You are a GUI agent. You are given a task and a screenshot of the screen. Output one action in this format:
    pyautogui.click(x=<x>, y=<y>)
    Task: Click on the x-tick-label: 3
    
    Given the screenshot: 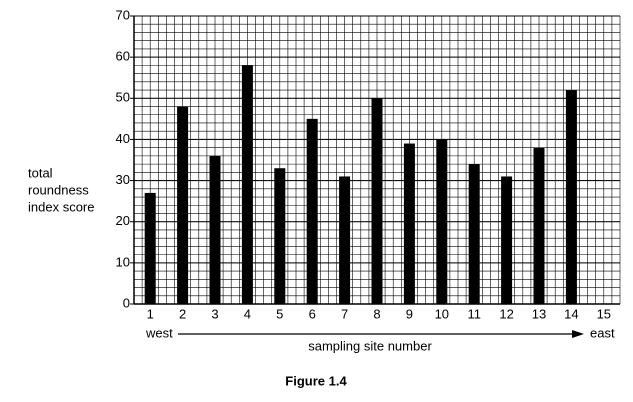 What is the action you would take?
    pyautogui.click(x=214, y=313)
    